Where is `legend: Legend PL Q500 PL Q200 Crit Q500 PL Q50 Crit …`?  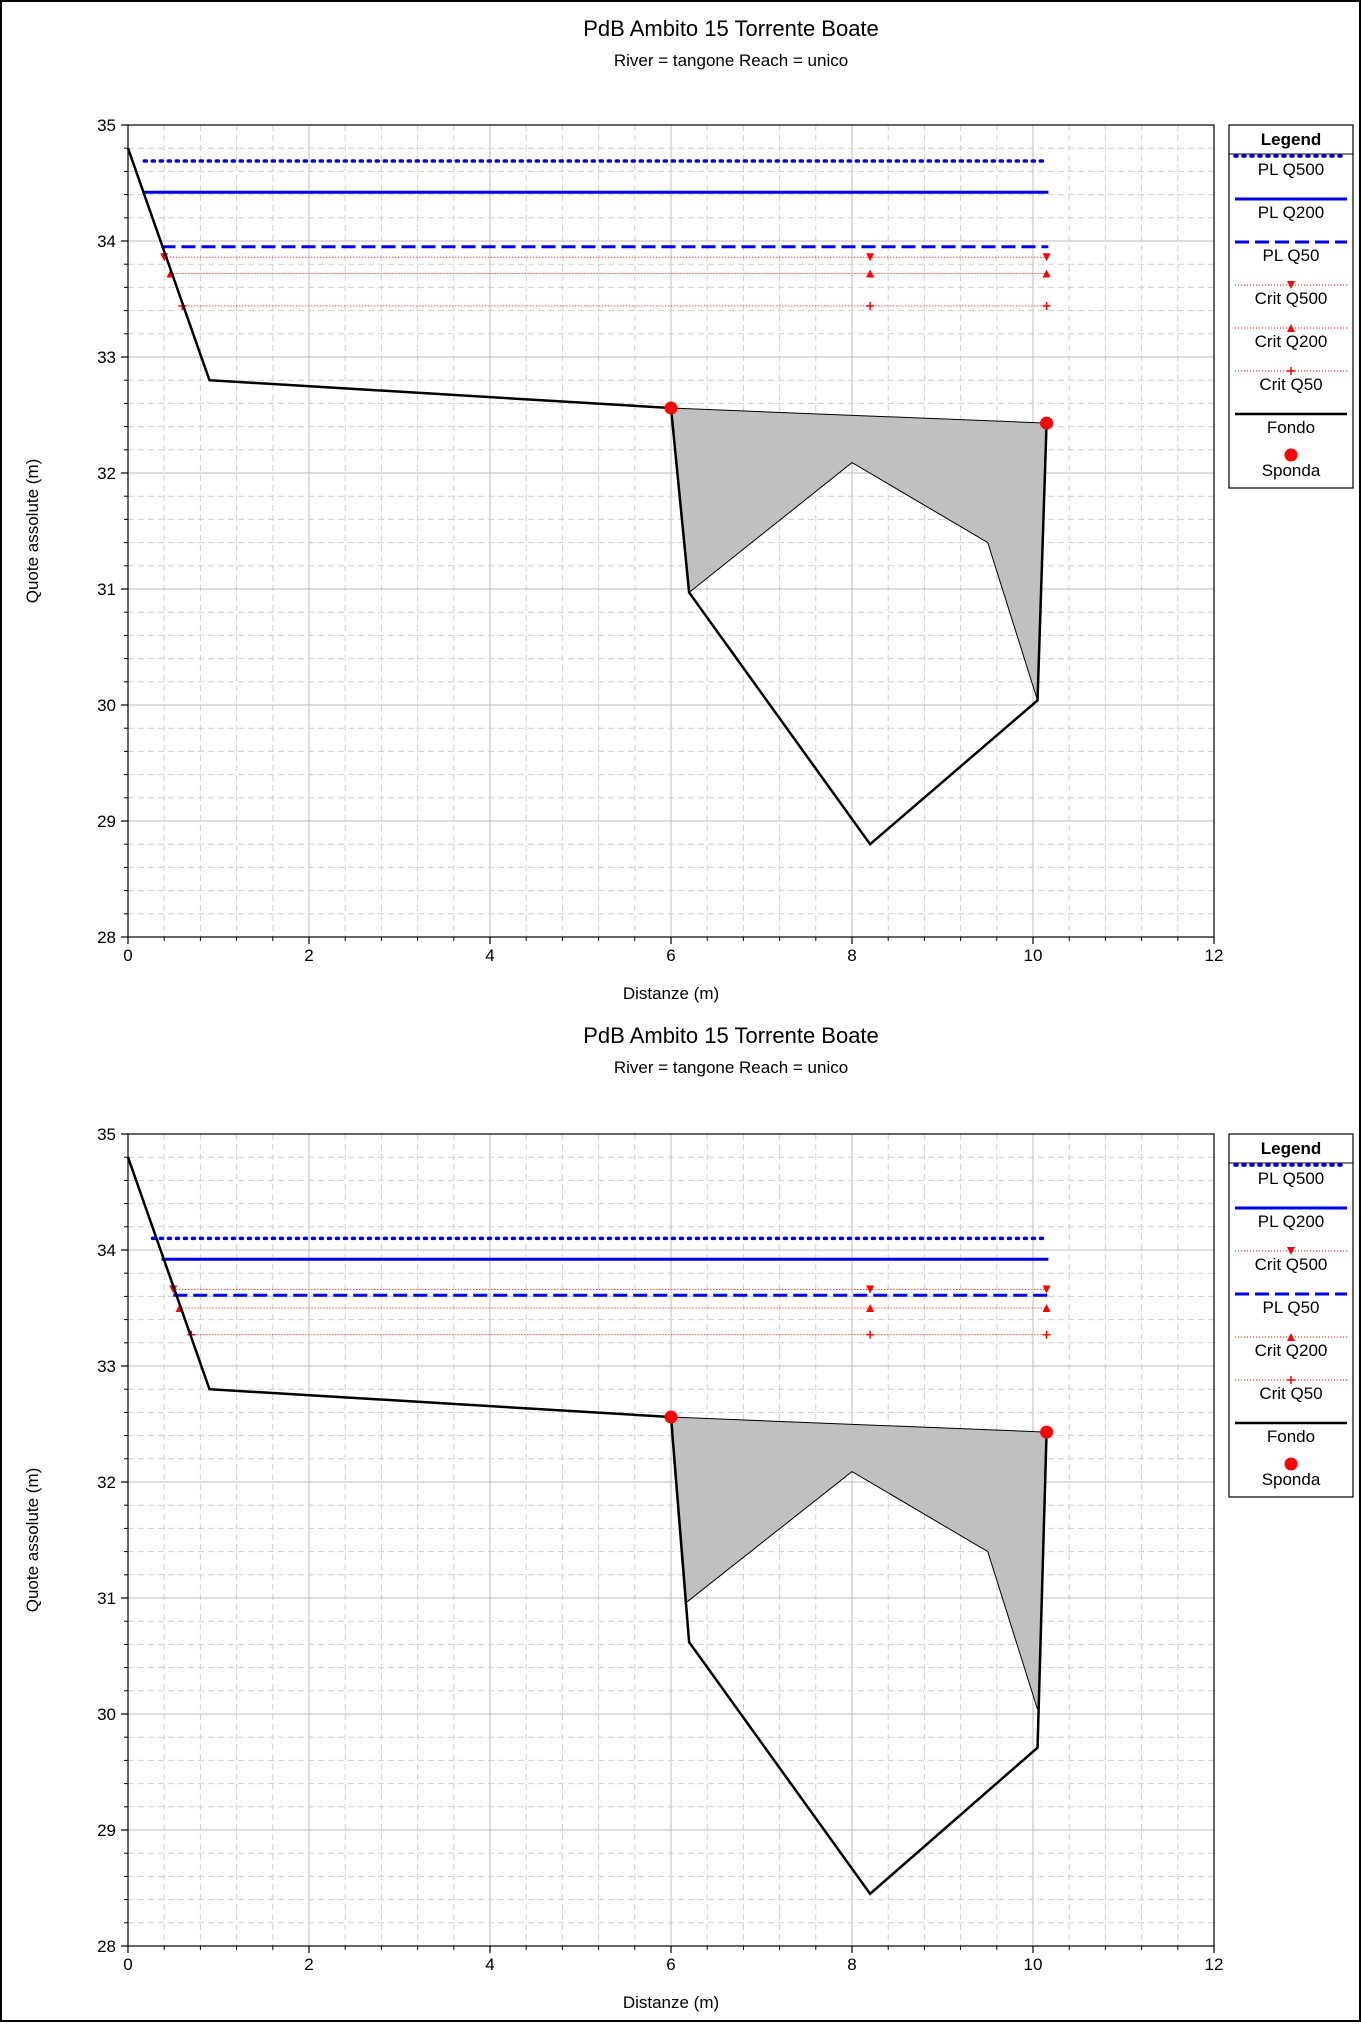
legend: Legend PL Q500 PL Q200 Crit Q500 PL Q50 Crit … is located at coordinates (1291, 1315).